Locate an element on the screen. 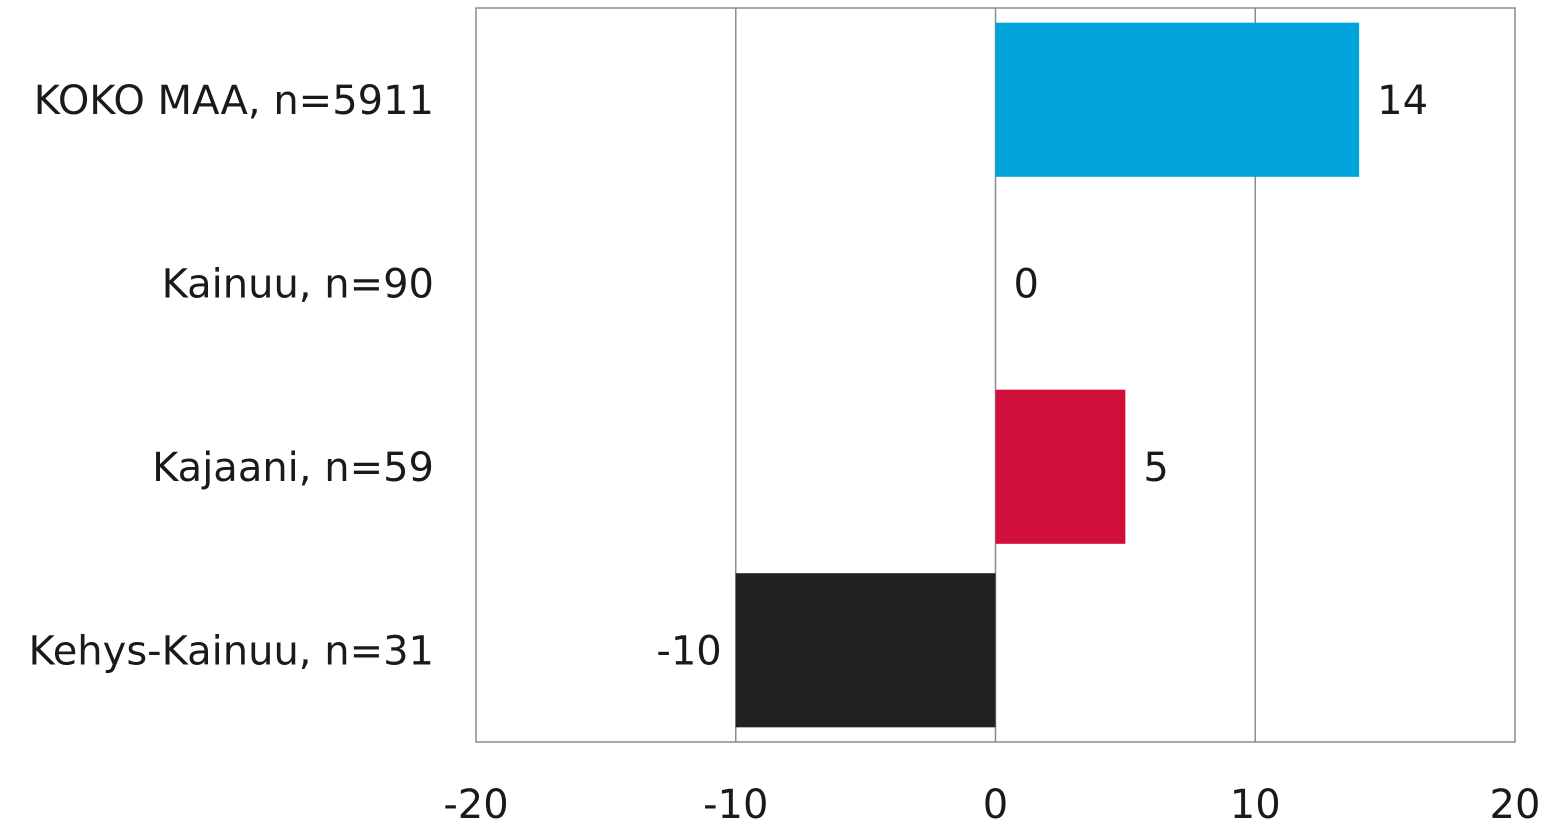  x-tick-label: -10 is located at coordinates (735, 802).